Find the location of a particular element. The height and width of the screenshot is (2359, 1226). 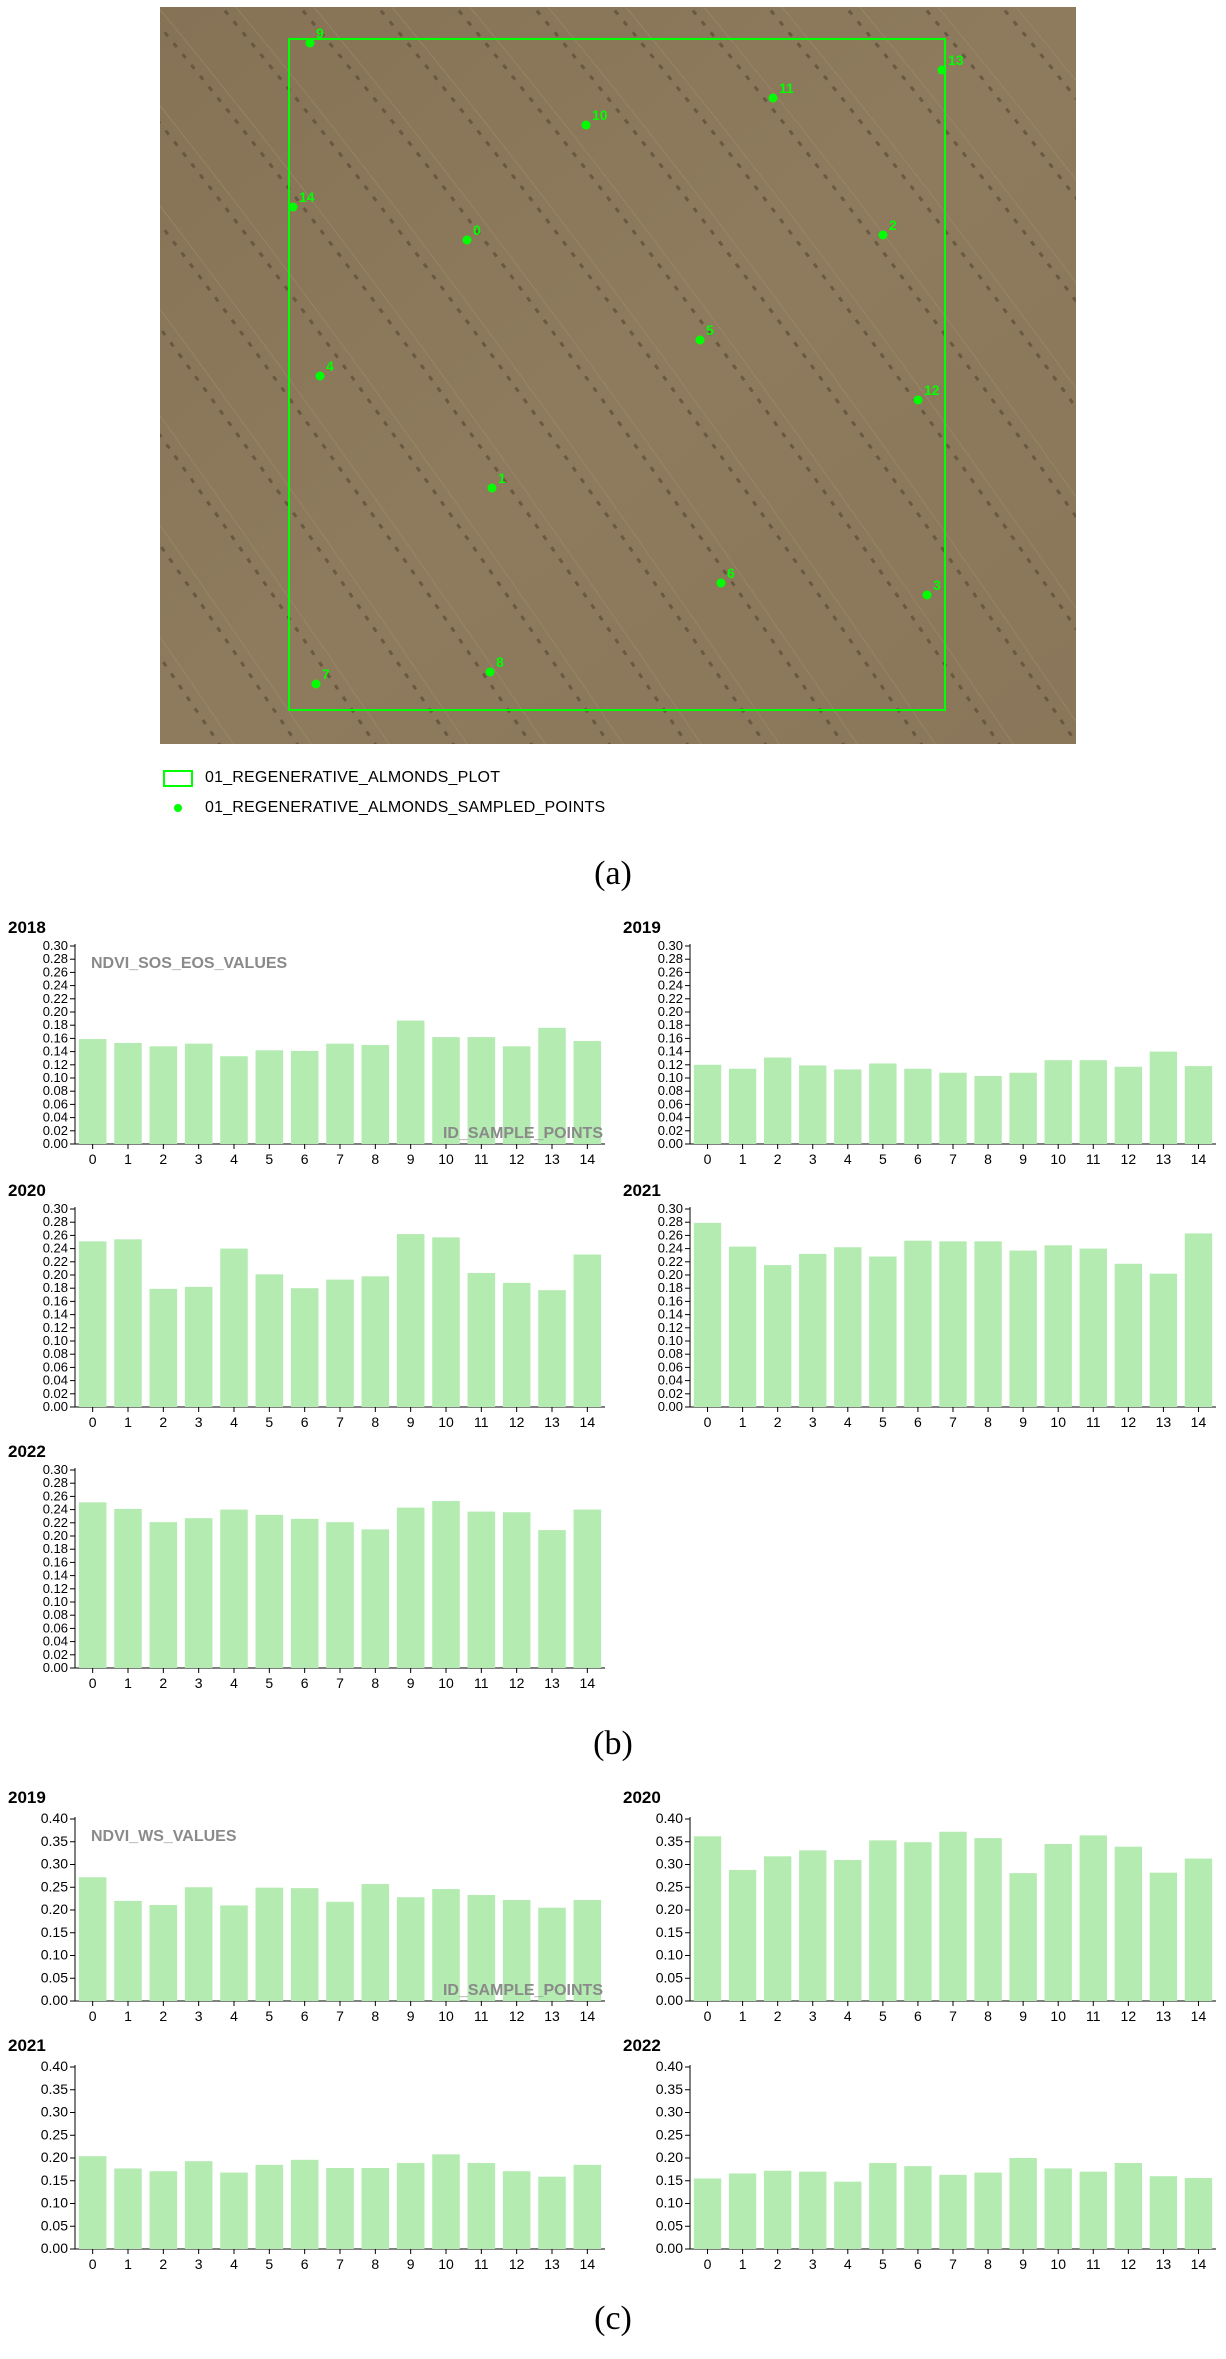

tree-row-edge is located at coordinates (83, 380).